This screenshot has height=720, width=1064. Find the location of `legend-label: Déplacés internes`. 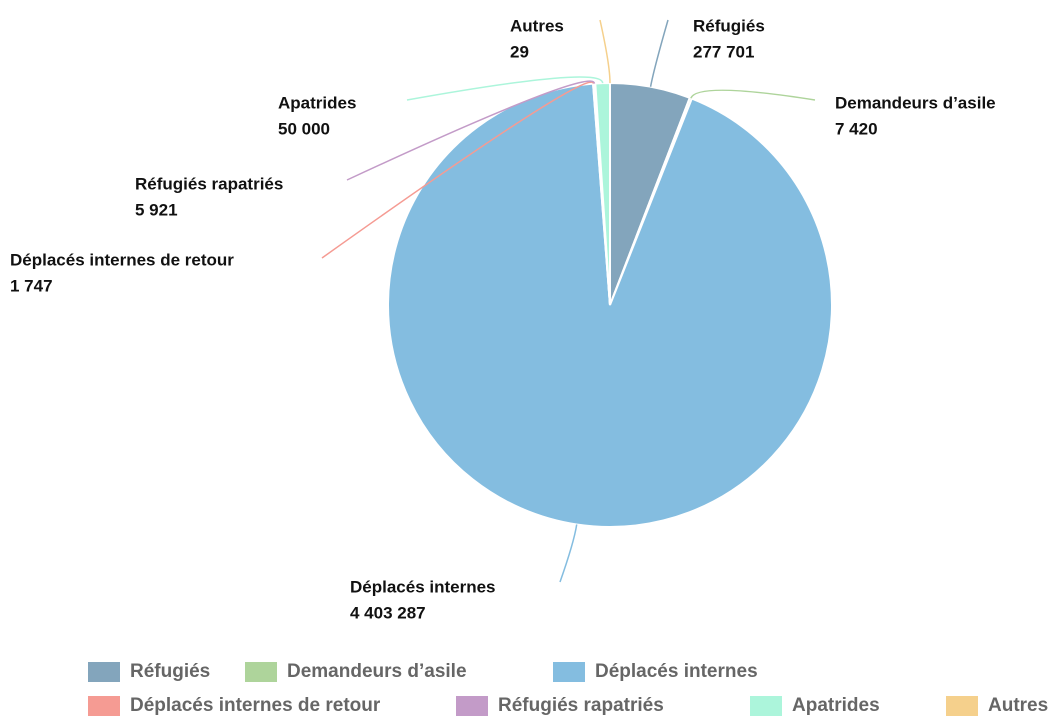

legend-label: Déplacés internes is located at coordinates (676, 671).